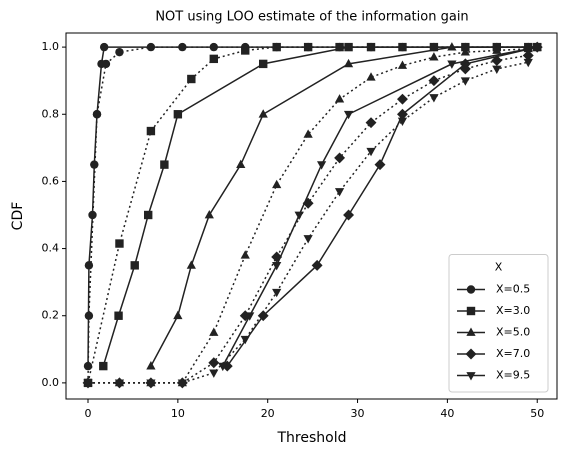 Image resolution: width=571 pixels, height=457 pixels. Describe the element at coordinates (447, 413) in the screenshot. I see `x-tick-label: 40` at that location.